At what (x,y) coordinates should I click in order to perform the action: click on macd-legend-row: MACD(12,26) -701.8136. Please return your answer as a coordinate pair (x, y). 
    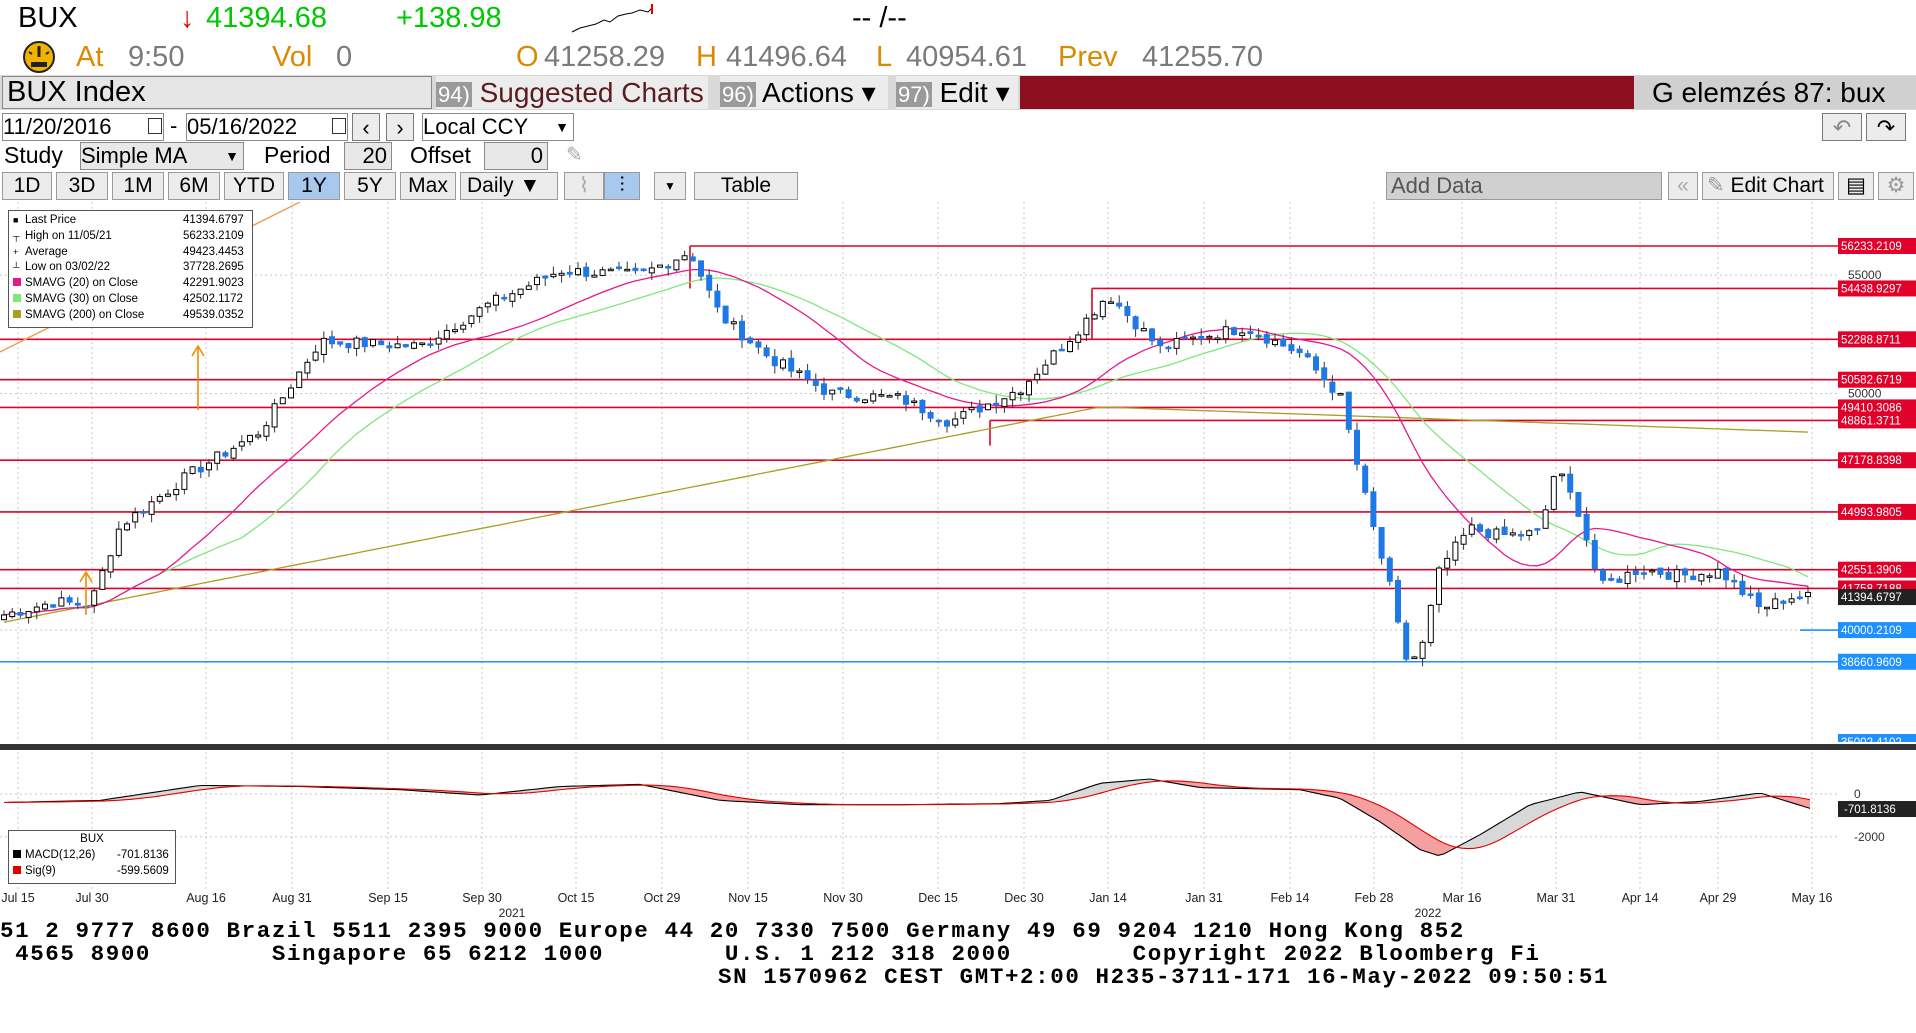
    Looking at the image, I should click on (92, 856).